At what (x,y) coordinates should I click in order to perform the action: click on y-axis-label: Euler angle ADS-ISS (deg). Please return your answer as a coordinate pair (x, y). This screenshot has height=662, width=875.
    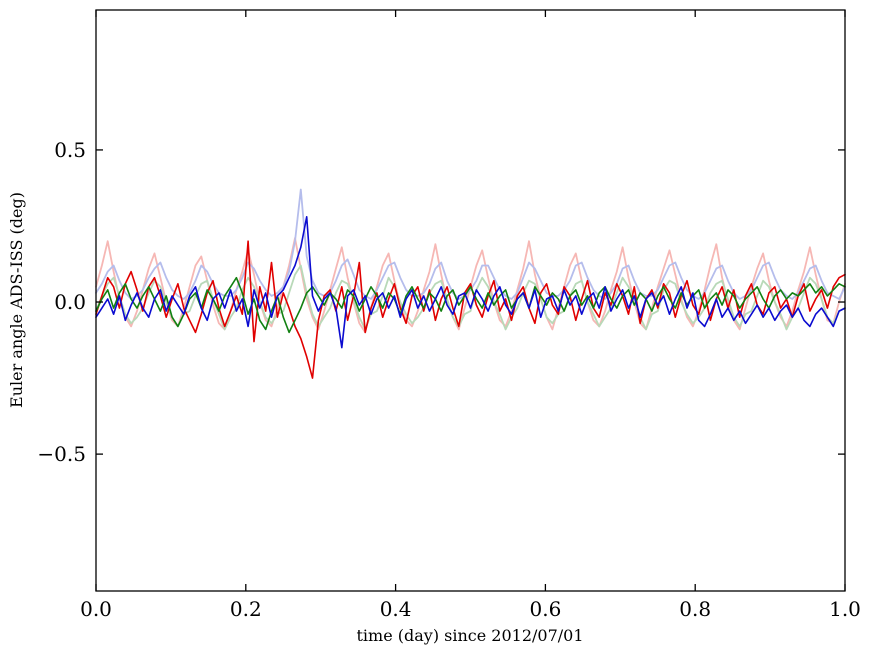
    Looking at the image, I should click on (16, 300).